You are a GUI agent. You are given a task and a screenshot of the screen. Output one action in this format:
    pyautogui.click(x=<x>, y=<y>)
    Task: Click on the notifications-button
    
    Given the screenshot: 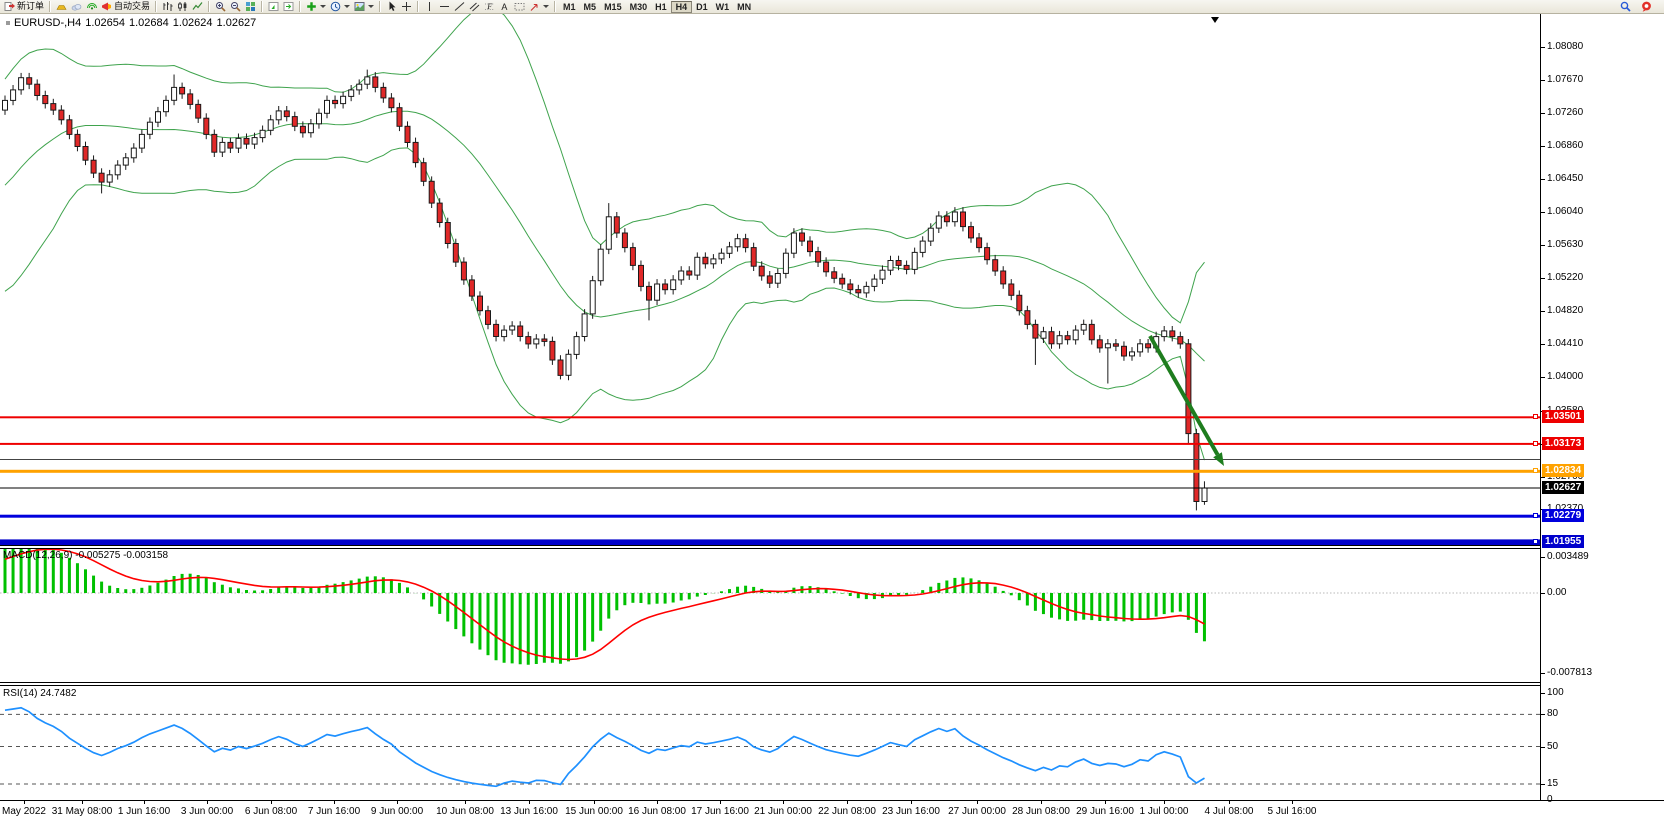 What is the action you would take?
    pyautogui.click(x=1646, y=6)
    